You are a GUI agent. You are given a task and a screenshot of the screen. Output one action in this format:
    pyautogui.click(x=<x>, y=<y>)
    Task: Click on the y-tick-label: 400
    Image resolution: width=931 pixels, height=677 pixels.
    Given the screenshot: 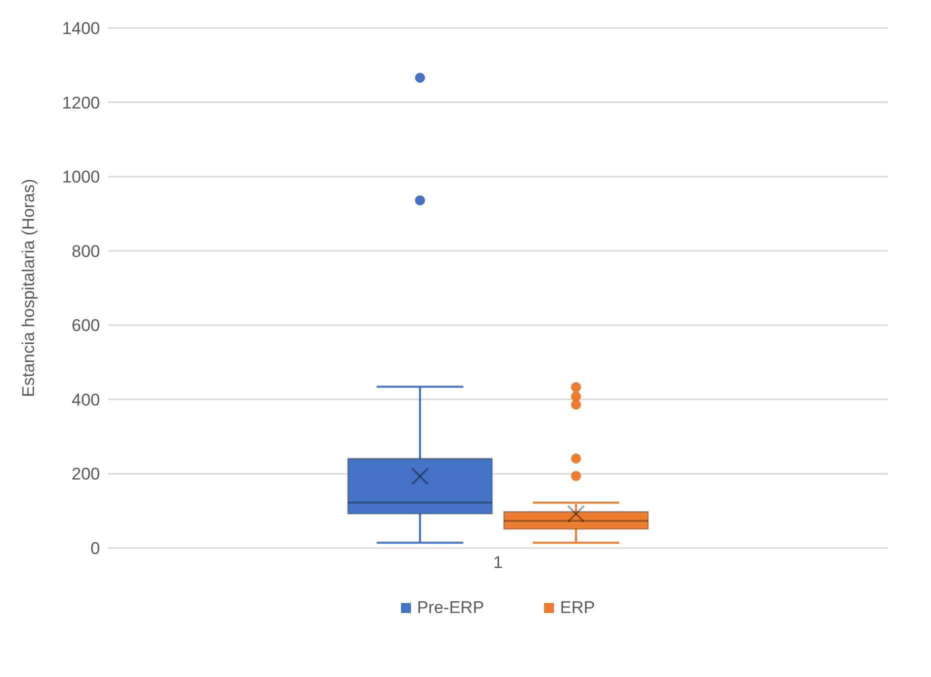 What is the action you would take?
    pyautogui.click(x=86, y=400)
    